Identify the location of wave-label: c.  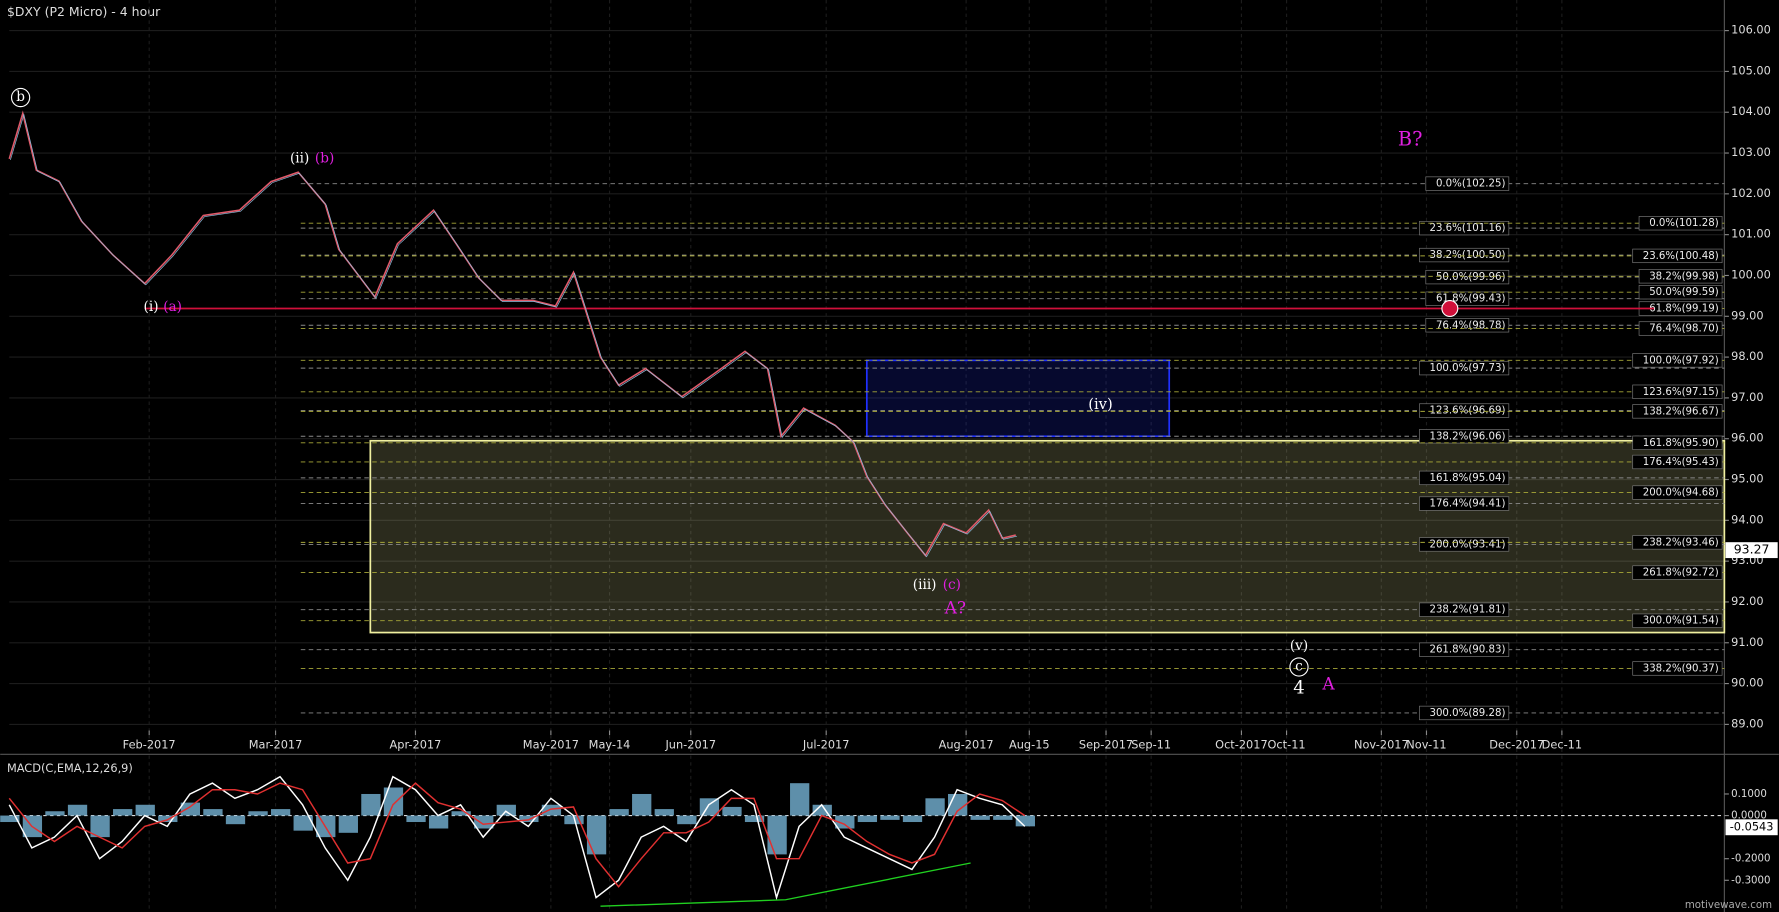
(1299, 666).